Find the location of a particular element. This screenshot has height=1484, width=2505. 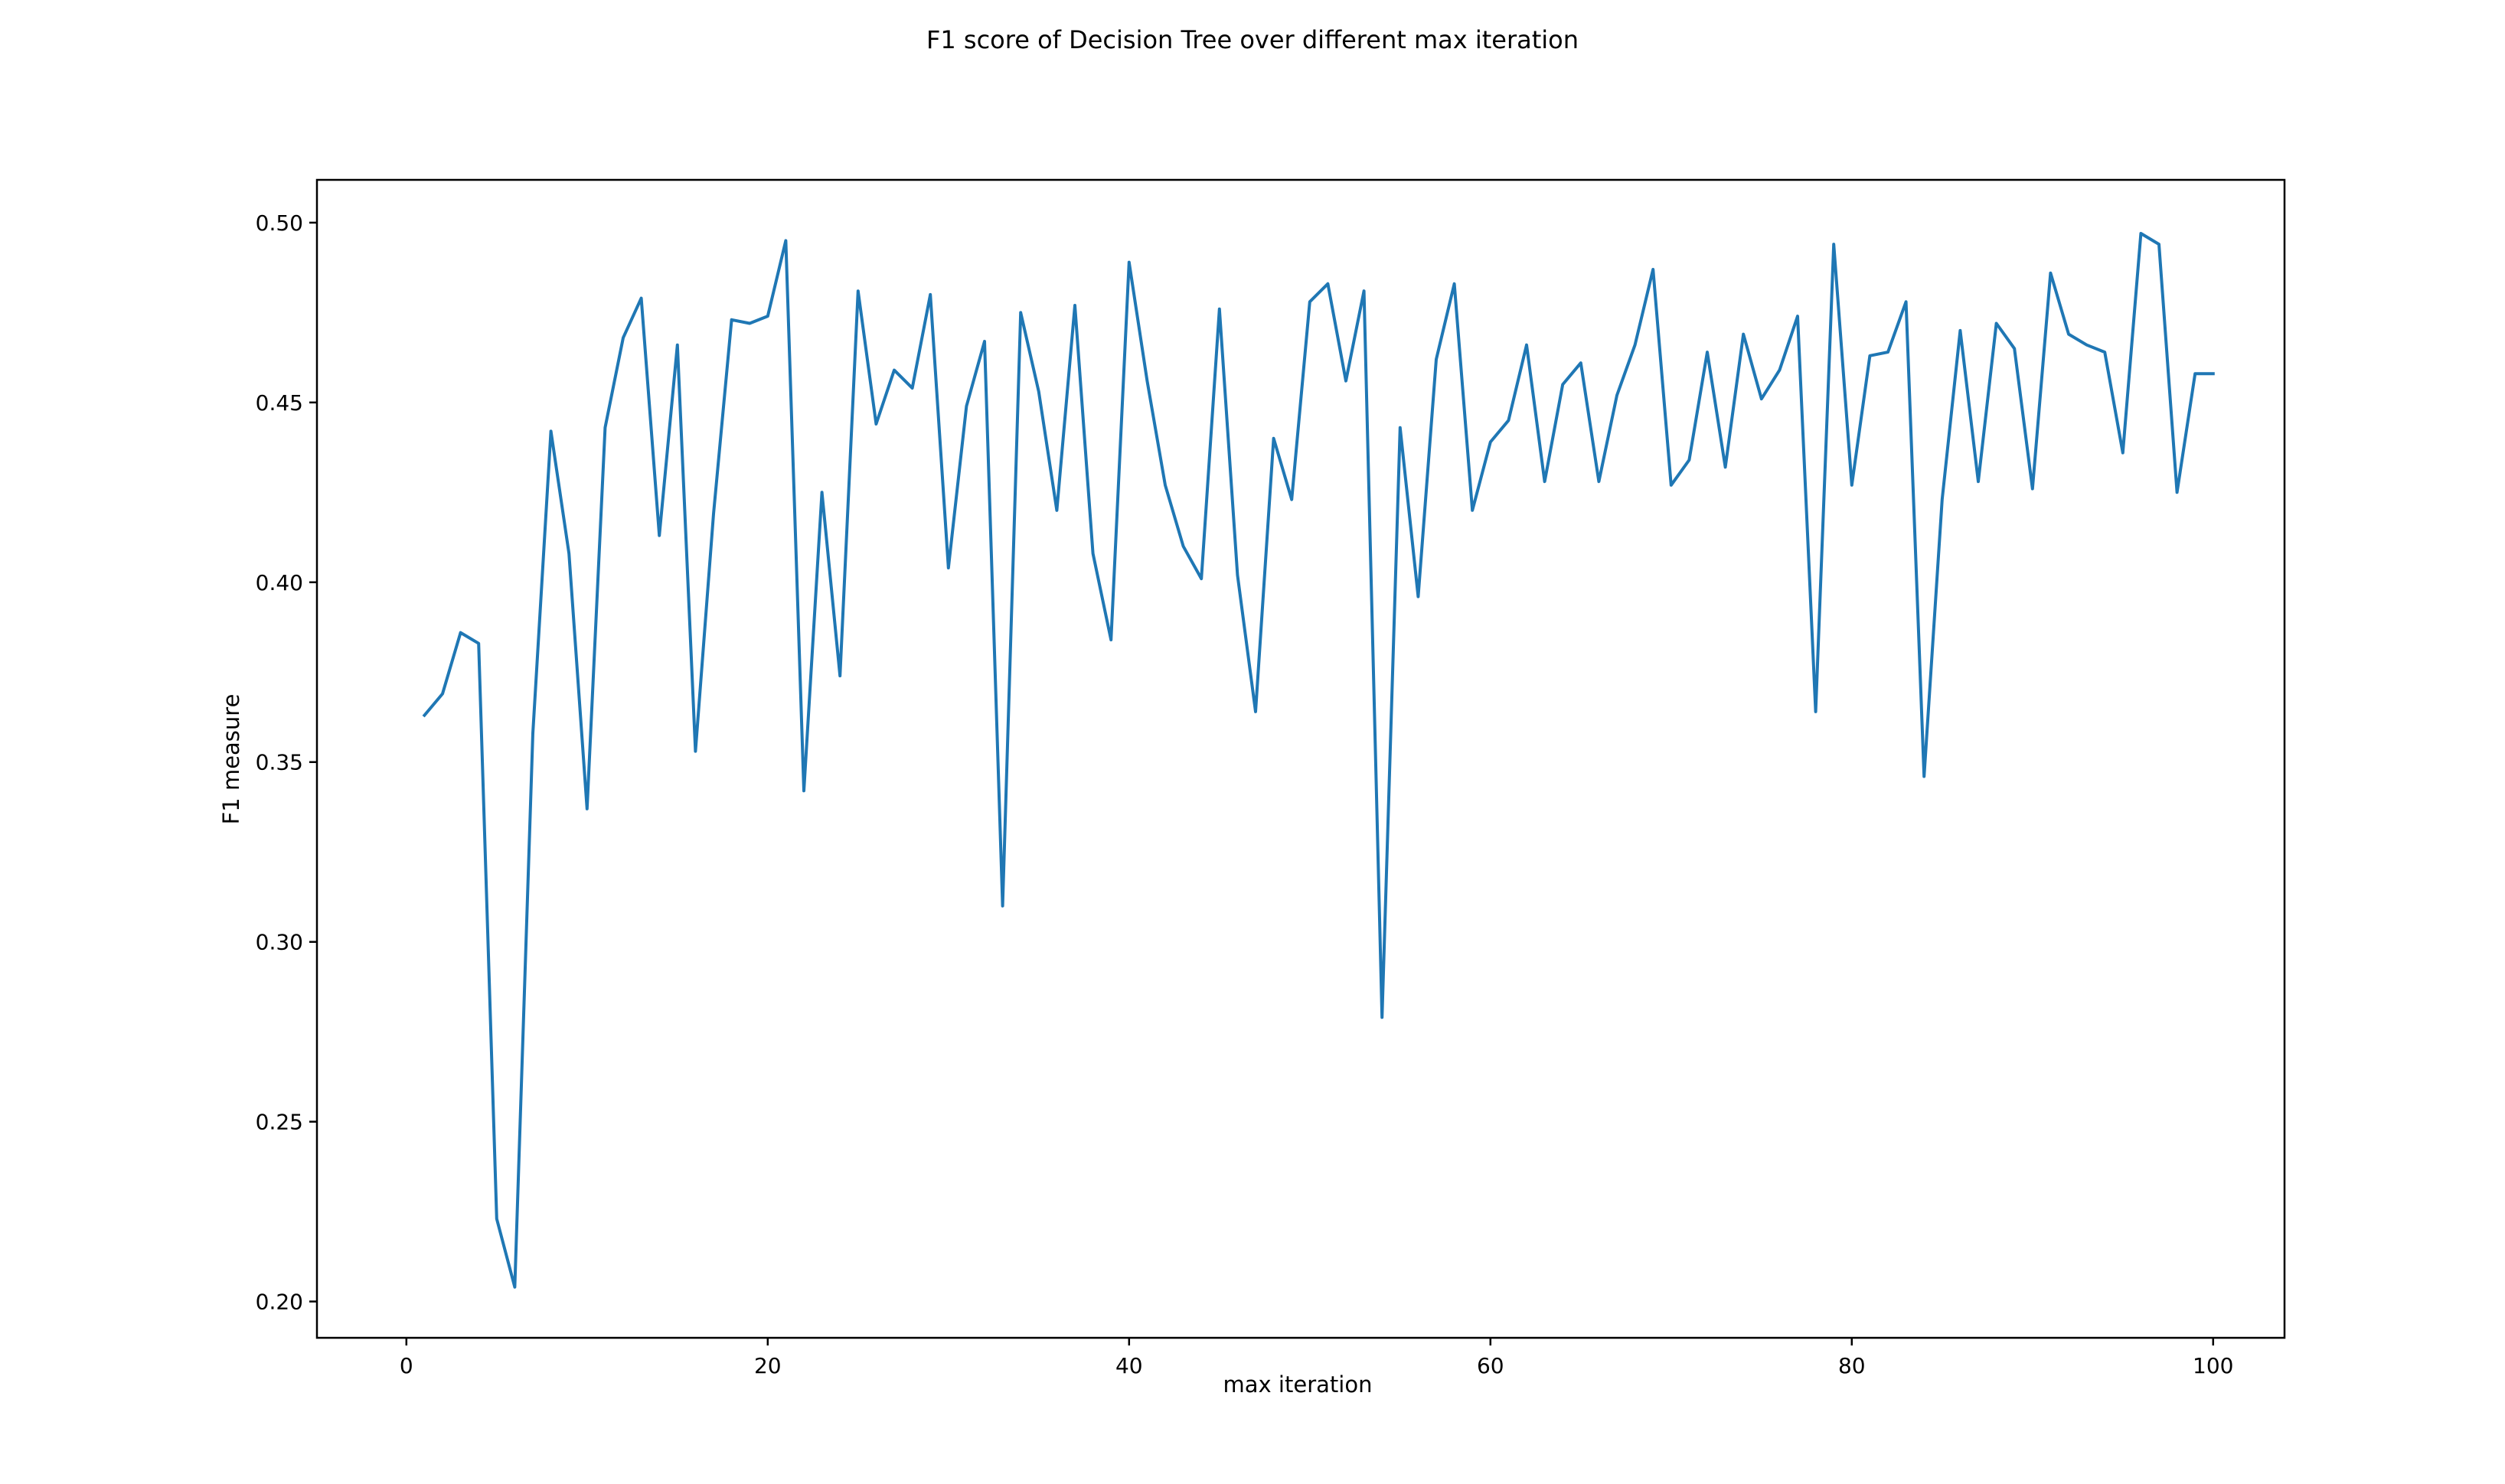

y-tick-label: 0.45 is located at coordinates (279, 403).